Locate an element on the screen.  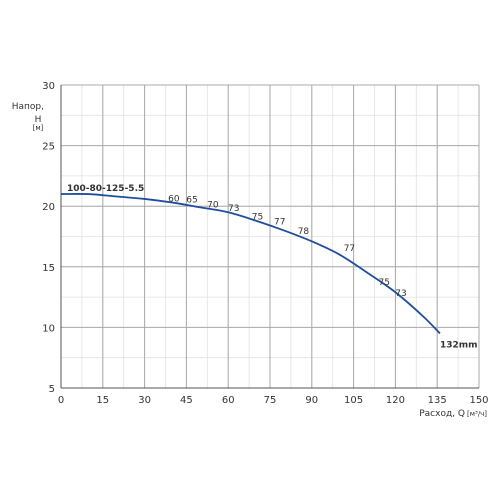
efficiency-label: 78 is located at coordinates (304, 232).